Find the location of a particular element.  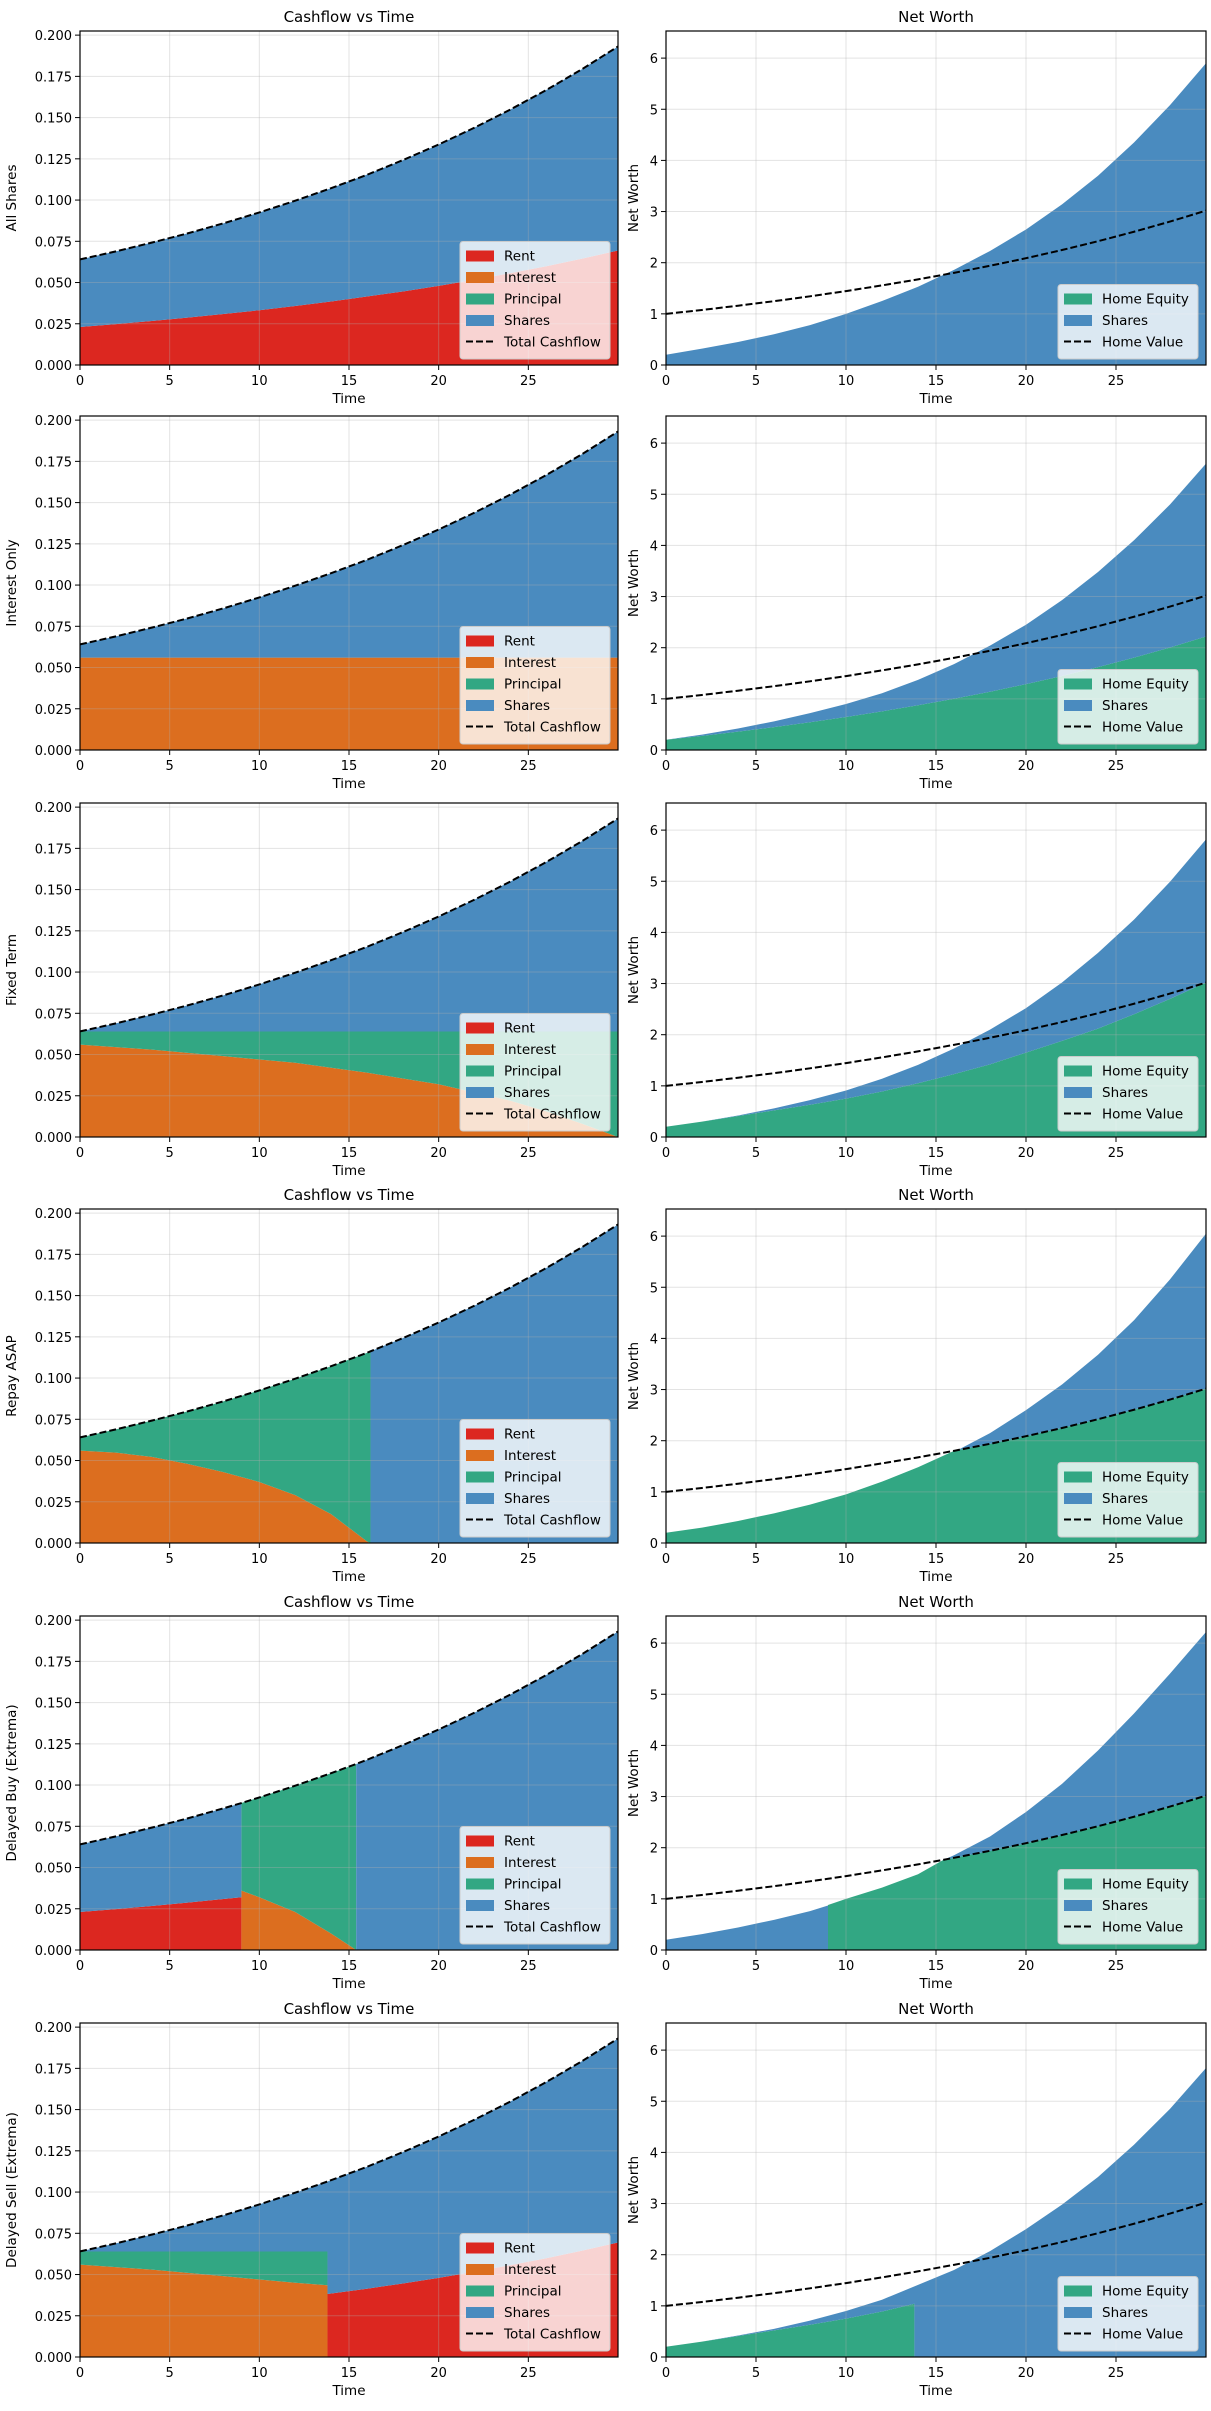

legend-label: Home Value is located at coordinates (1142, 343).